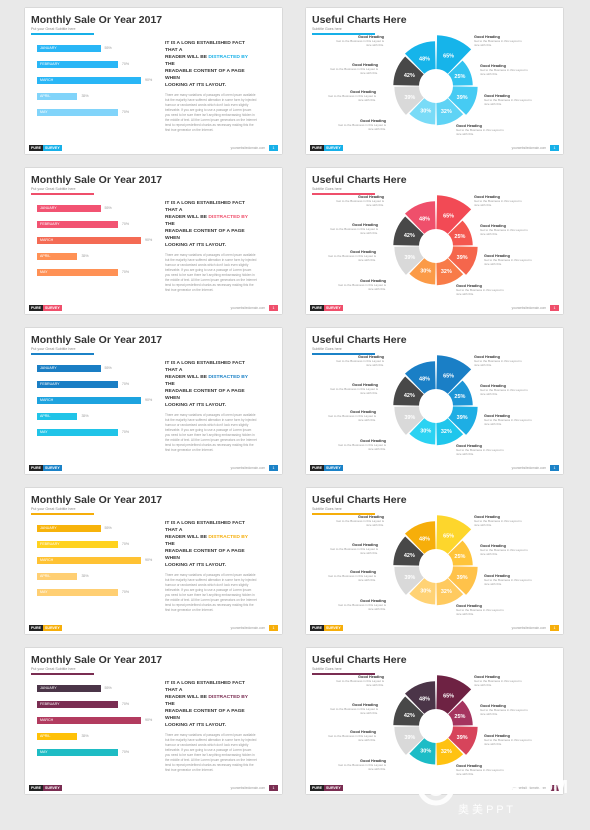  I want to click on bar-label: JANUARY, so click(48, 48).